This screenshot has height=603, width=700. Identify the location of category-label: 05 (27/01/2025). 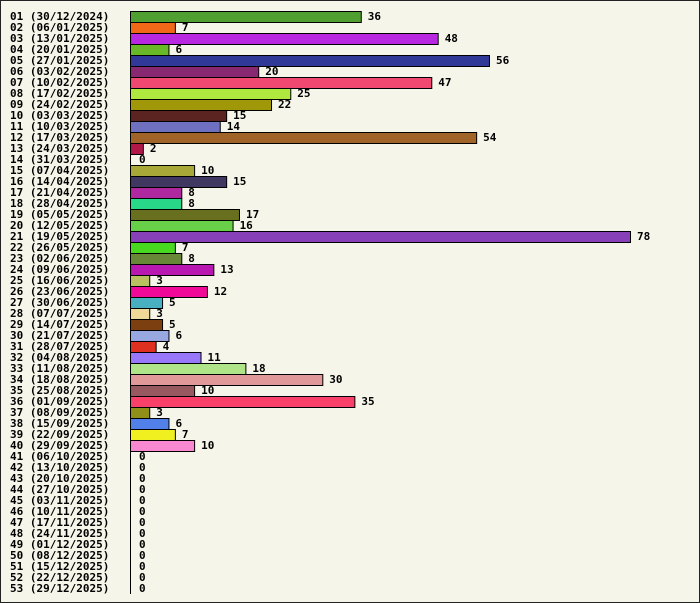
(59, 60).